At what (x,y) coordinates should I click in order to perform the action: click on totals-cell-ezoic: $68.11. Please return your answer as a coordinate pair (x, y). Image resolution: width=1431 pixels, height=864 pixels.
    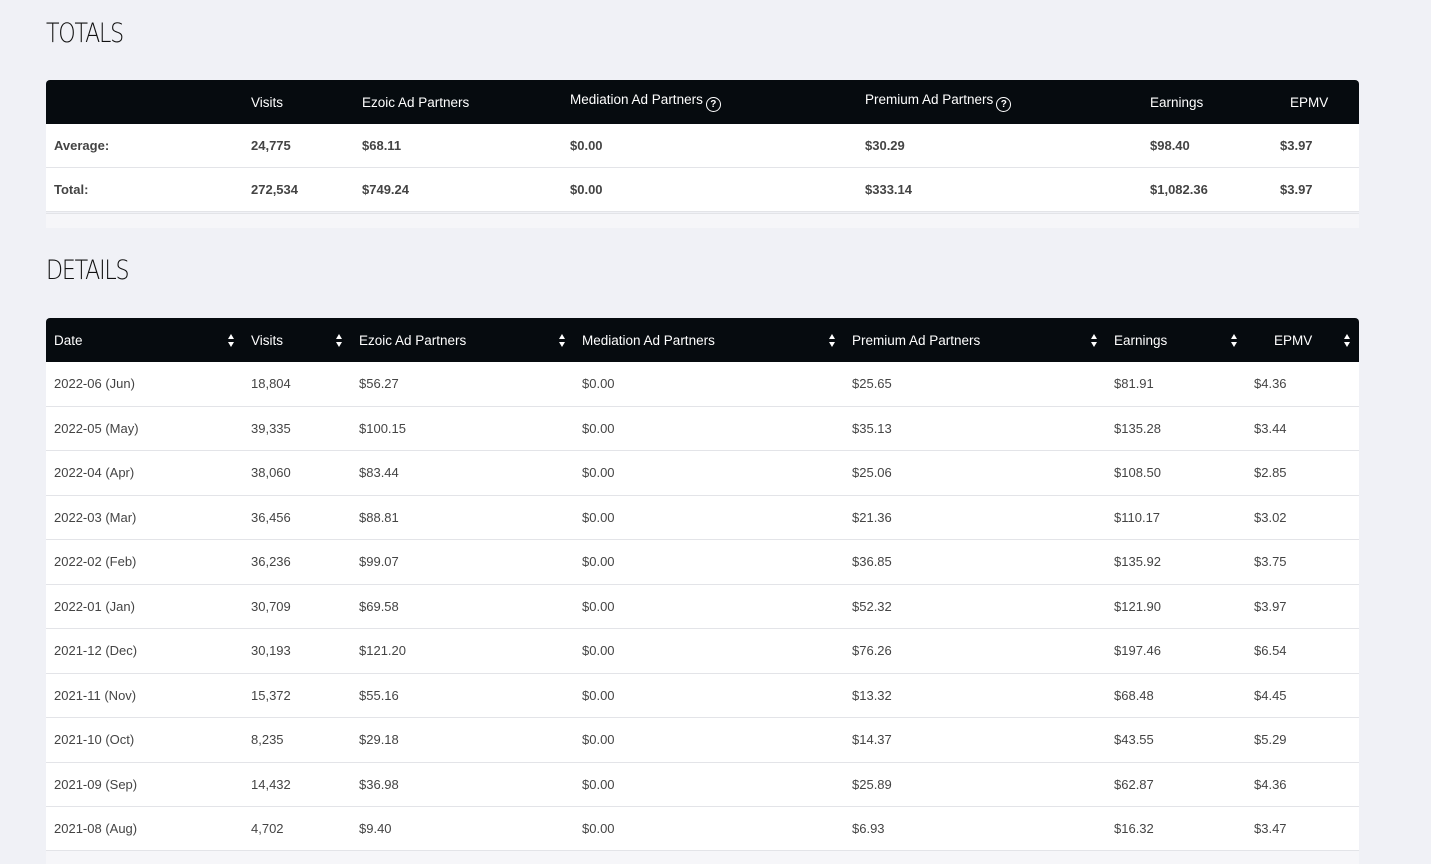
    Looking at the image, I should click on (458, 146).